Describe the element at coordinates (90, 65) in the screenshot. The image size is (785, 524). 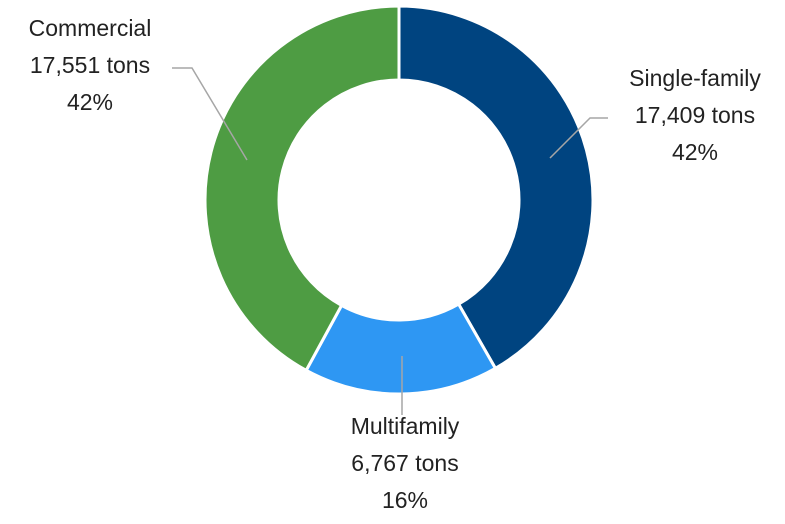
I see `value-label: 17,551 tons` at that location.